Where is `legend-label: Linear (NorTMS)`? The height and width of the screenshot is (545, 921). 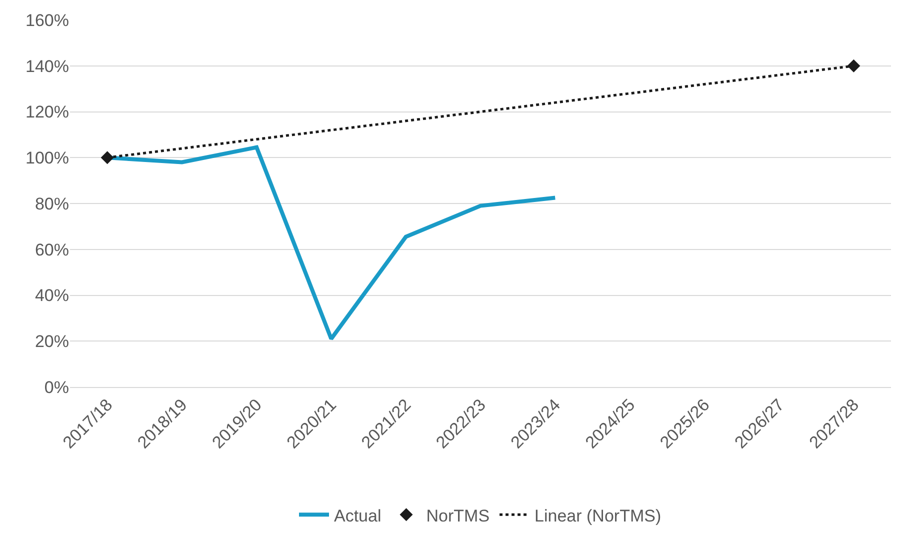 legend-label: Linear (NorTMS) is located at coordinates (598, 516).